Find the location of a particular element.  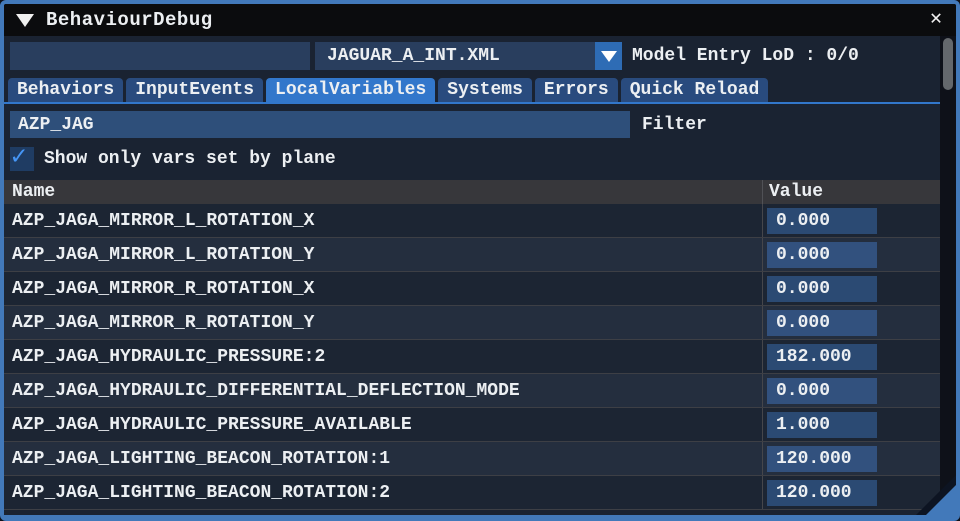

model-file-value: JAGUAR_A_INT.XML is located at coordinates (455, 56).